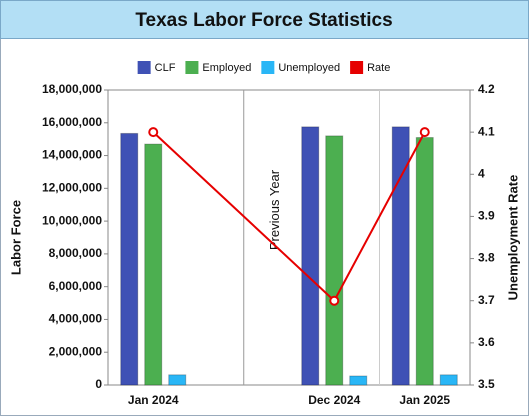 The height and width of the screenshot is (416, 529). Describe the element at coordinates (153, 400) in the screenshot. I see `x-tick-label: Jan 2024` at that location.